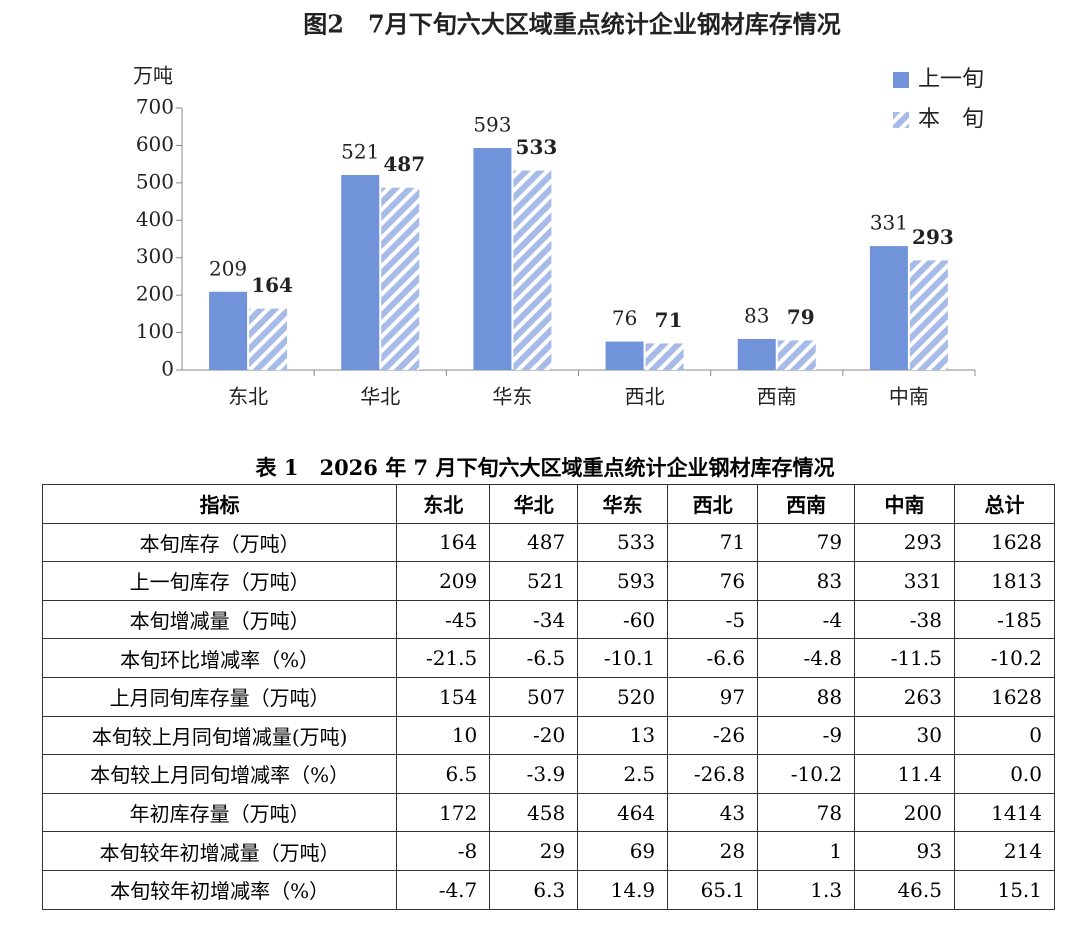 The image size is (1080, 944). I want to click on table-cell: 本旬较年初增减量（万吨）, so click(219, 851).